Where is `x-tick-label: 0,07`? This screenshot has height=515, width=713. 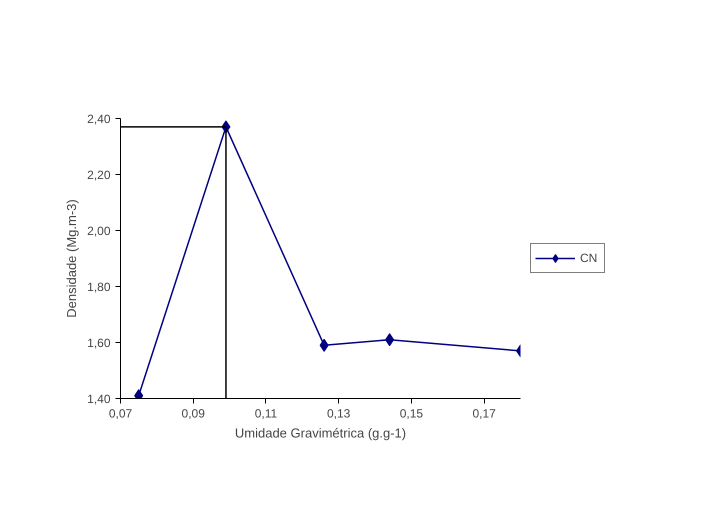 x-tick-label: 0,07 is located at coordinates (120, 413).